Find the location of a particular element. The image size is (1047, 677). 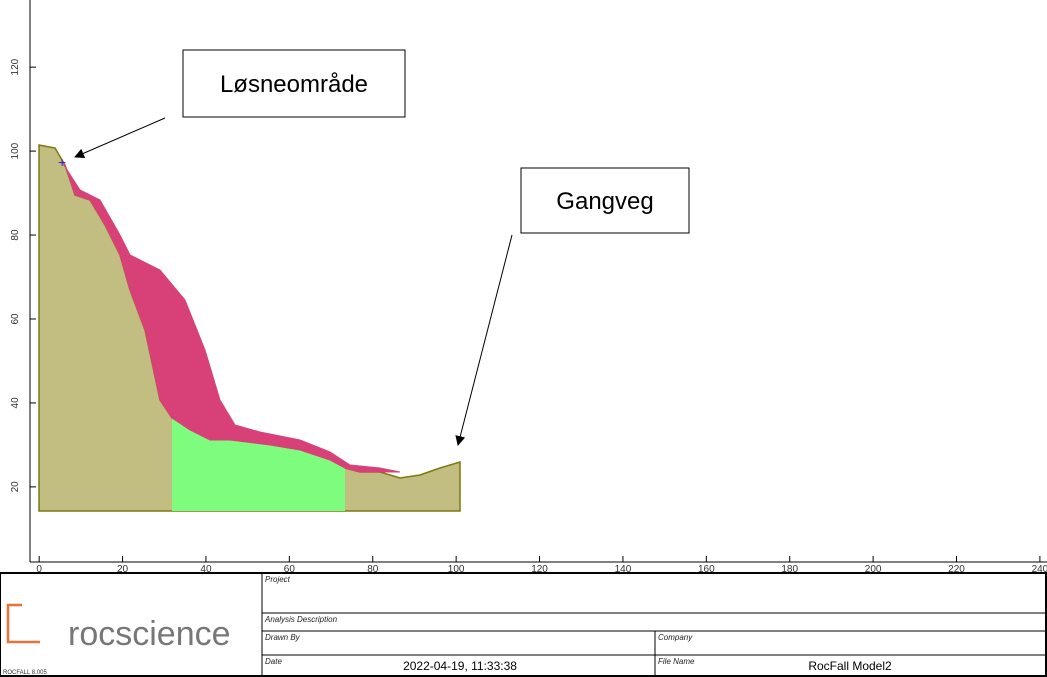

rockfall-paths is located at coordinates (231, 317).